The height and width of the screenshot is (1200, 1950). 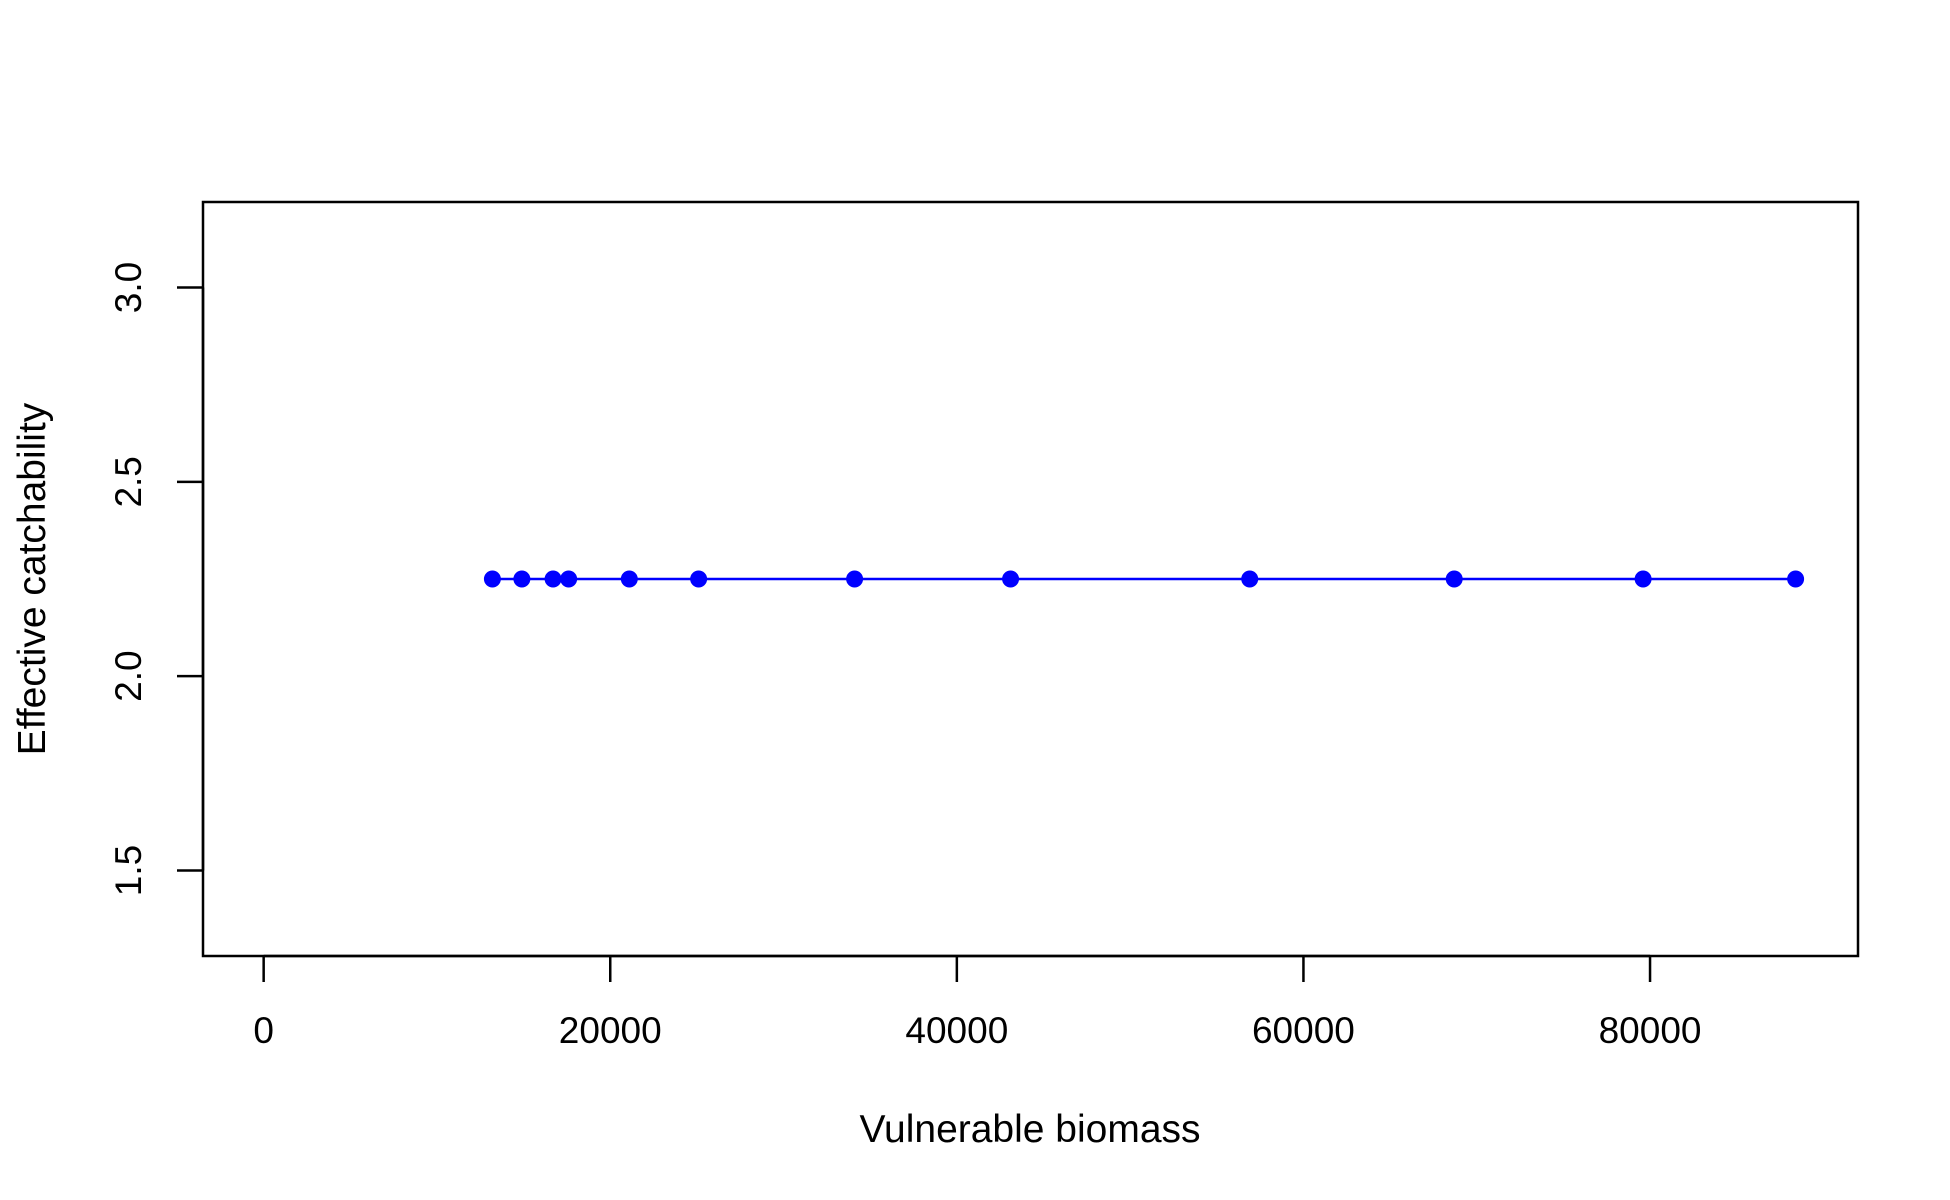 What do you see at coordinates (1029, 1129) in the screenshot?
I see `x-axis-title: Vulnerable biomass` at bounding box center [1029, 1129].